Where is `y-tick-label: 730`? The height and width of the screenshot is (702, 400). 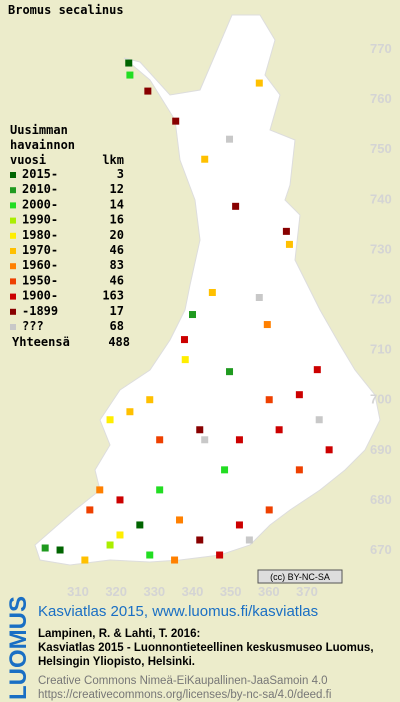 y-tick-label: 730 is located at coordinates (381, 248).